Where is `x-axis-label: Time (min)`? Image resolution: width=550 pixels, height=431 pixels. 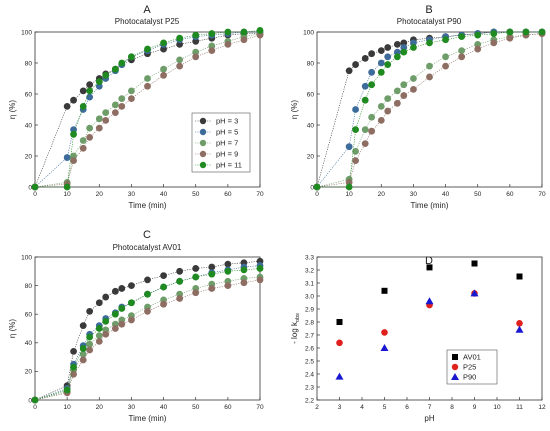 x-axis-label: Time (min) is located at coordinates (148, 205).